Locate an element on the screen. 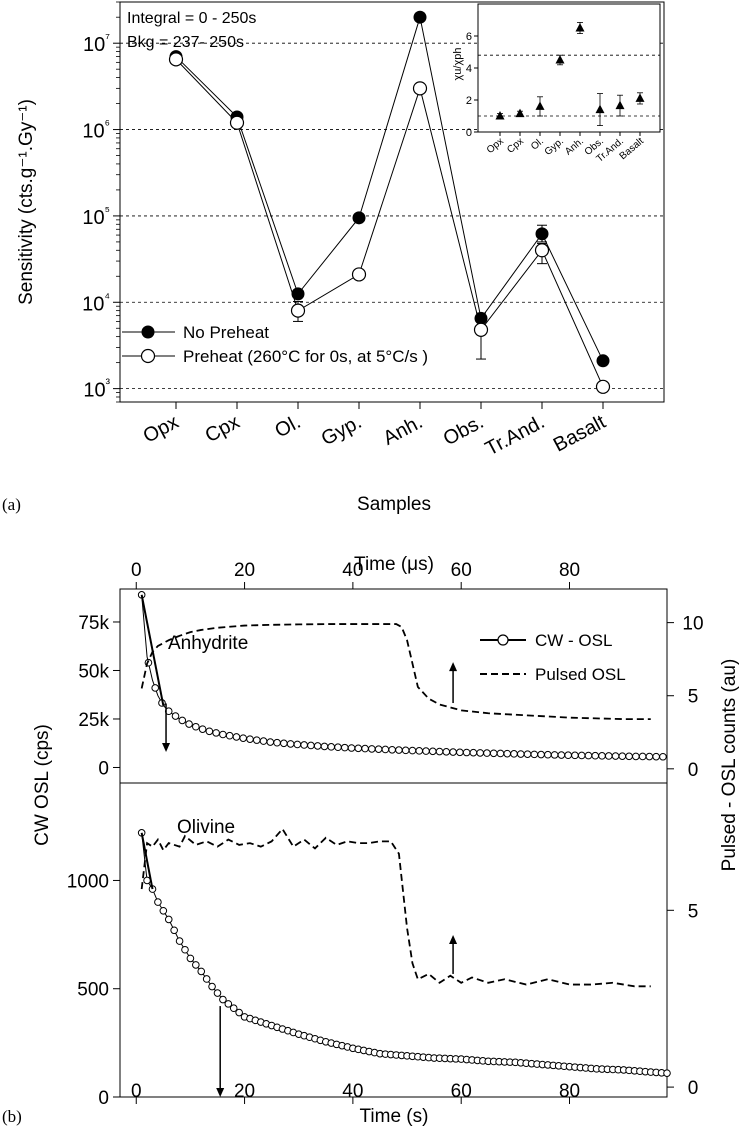 The height and width of the screenshot is (1131, 746). series-line-dashed is located at coordinates (395, 907).